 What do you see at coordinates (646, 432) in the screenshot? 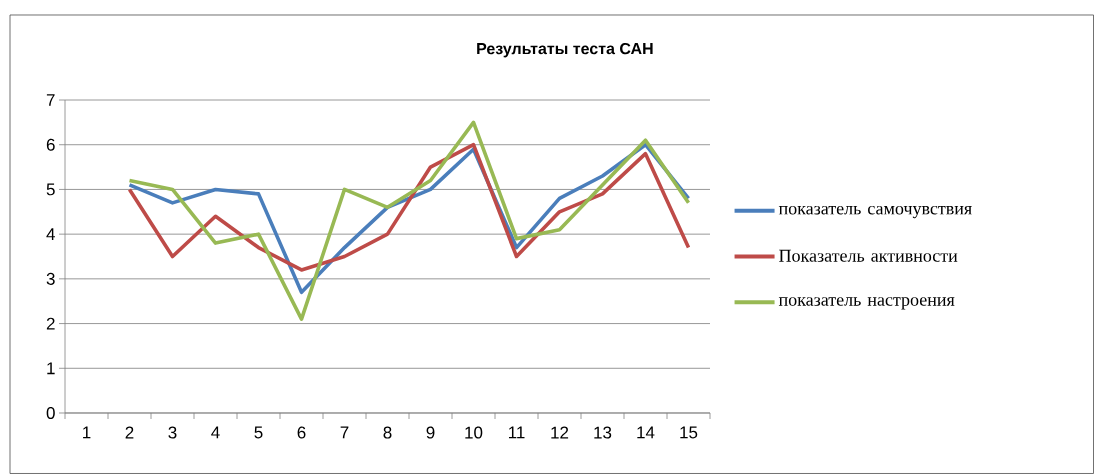
I see `x-tick-label: 14` at bounding box center [646, 432].